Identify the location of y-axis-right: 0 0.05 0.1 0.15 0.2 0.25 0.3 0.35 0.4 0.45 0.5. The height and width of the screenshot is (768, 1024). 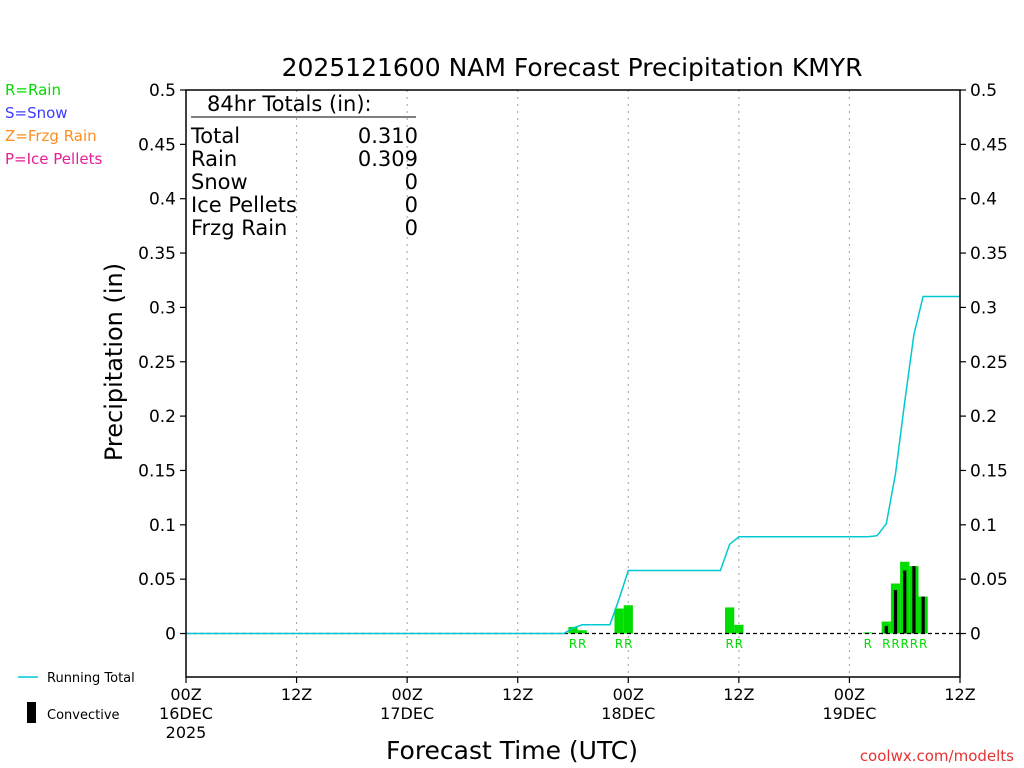
(984, 363).